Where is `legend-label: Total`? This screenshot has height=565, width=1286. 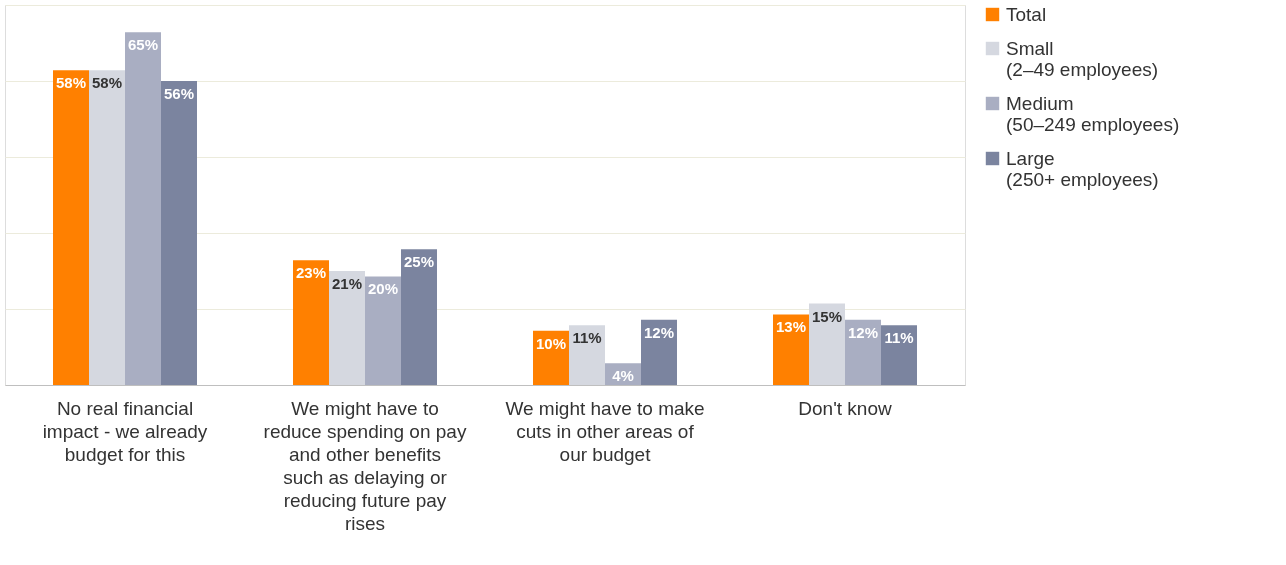 legend-label: Total is located at coordinates (1026, 14).